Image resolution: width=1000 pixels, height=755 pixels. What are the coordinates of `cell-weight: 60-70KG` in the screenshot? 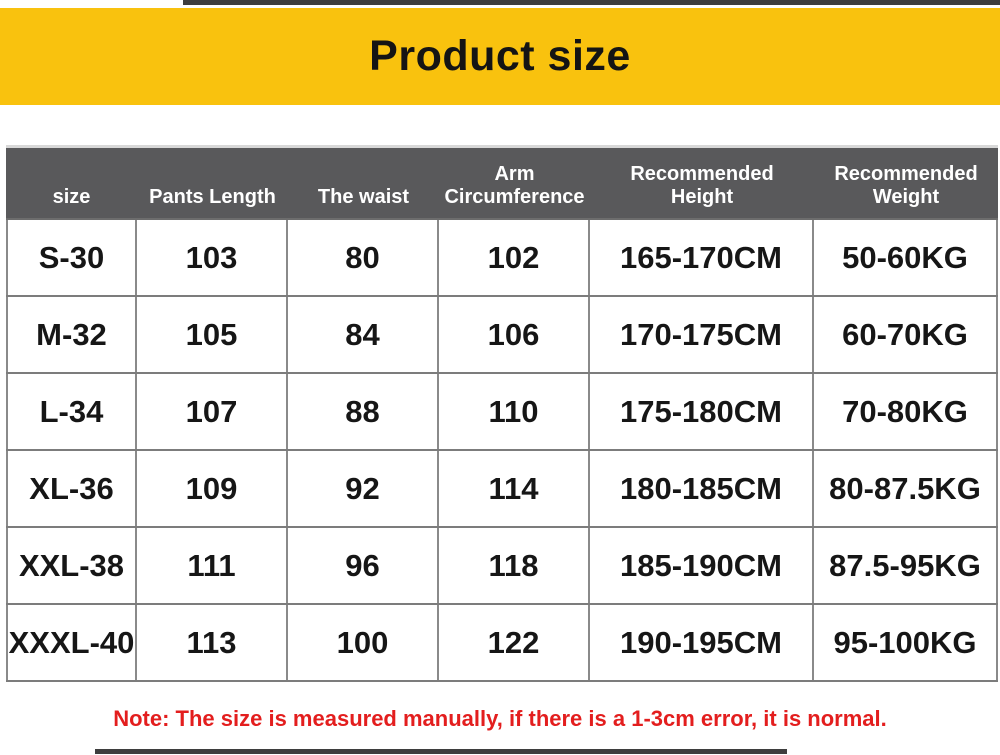 It's located at (906, 334).